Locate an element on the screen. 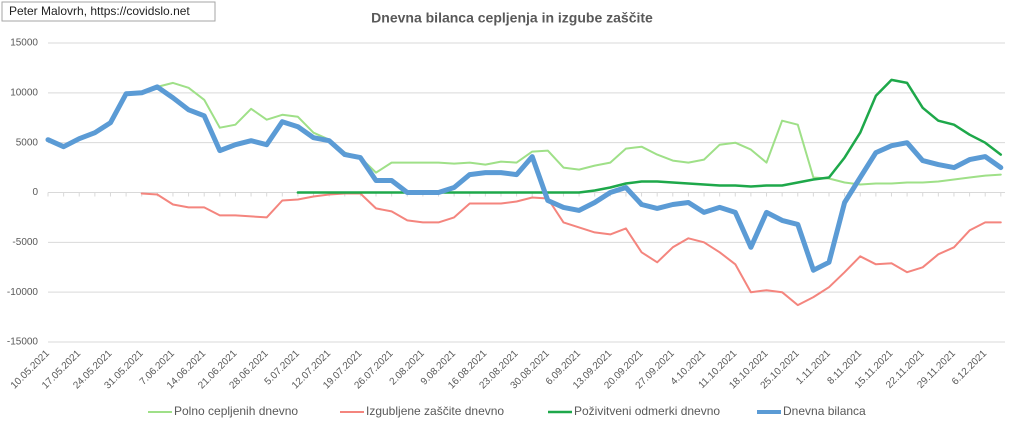 This screenshot has height=438, width=1024. annotation: Peter Malovrh, https://covidslo.net is located at coordinates (99, 11).